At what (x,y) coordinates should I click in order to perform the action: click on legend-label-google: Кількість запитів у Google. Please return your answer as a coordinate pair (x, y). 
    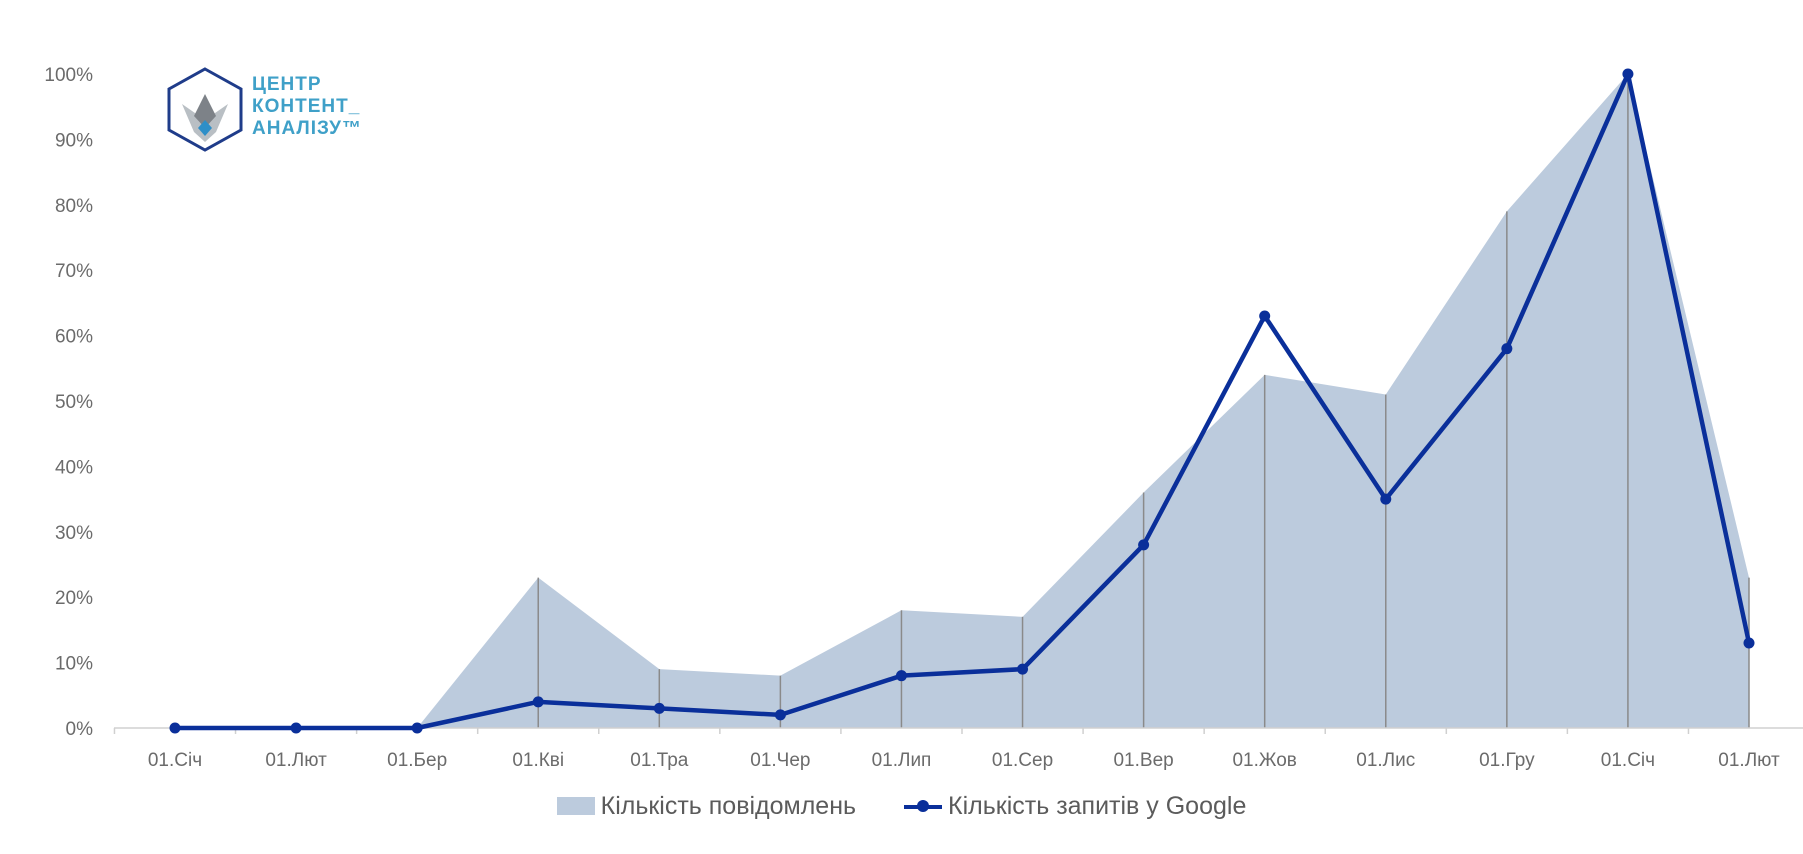
    Looking at the image, I should click on (1097, 805).